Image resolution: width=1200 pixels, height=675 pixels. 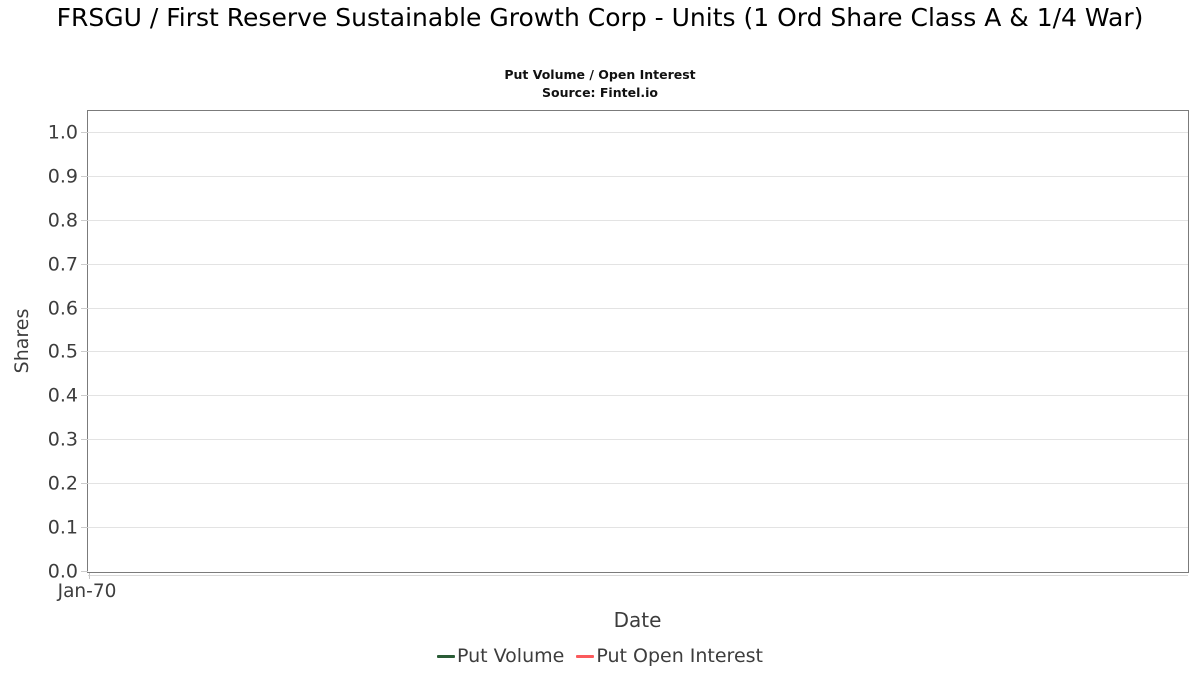 What do you see at coordinates (89, 576) in the screenshot?
I see `x-tick-mark` at bounding box center [89, 576].